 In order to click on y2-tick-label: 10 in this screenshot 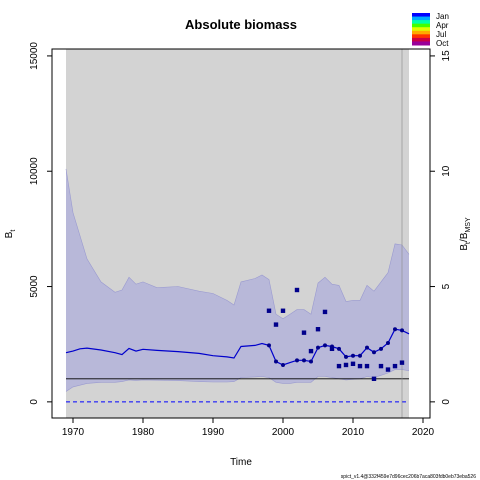, I will do `click(446, 171)`.